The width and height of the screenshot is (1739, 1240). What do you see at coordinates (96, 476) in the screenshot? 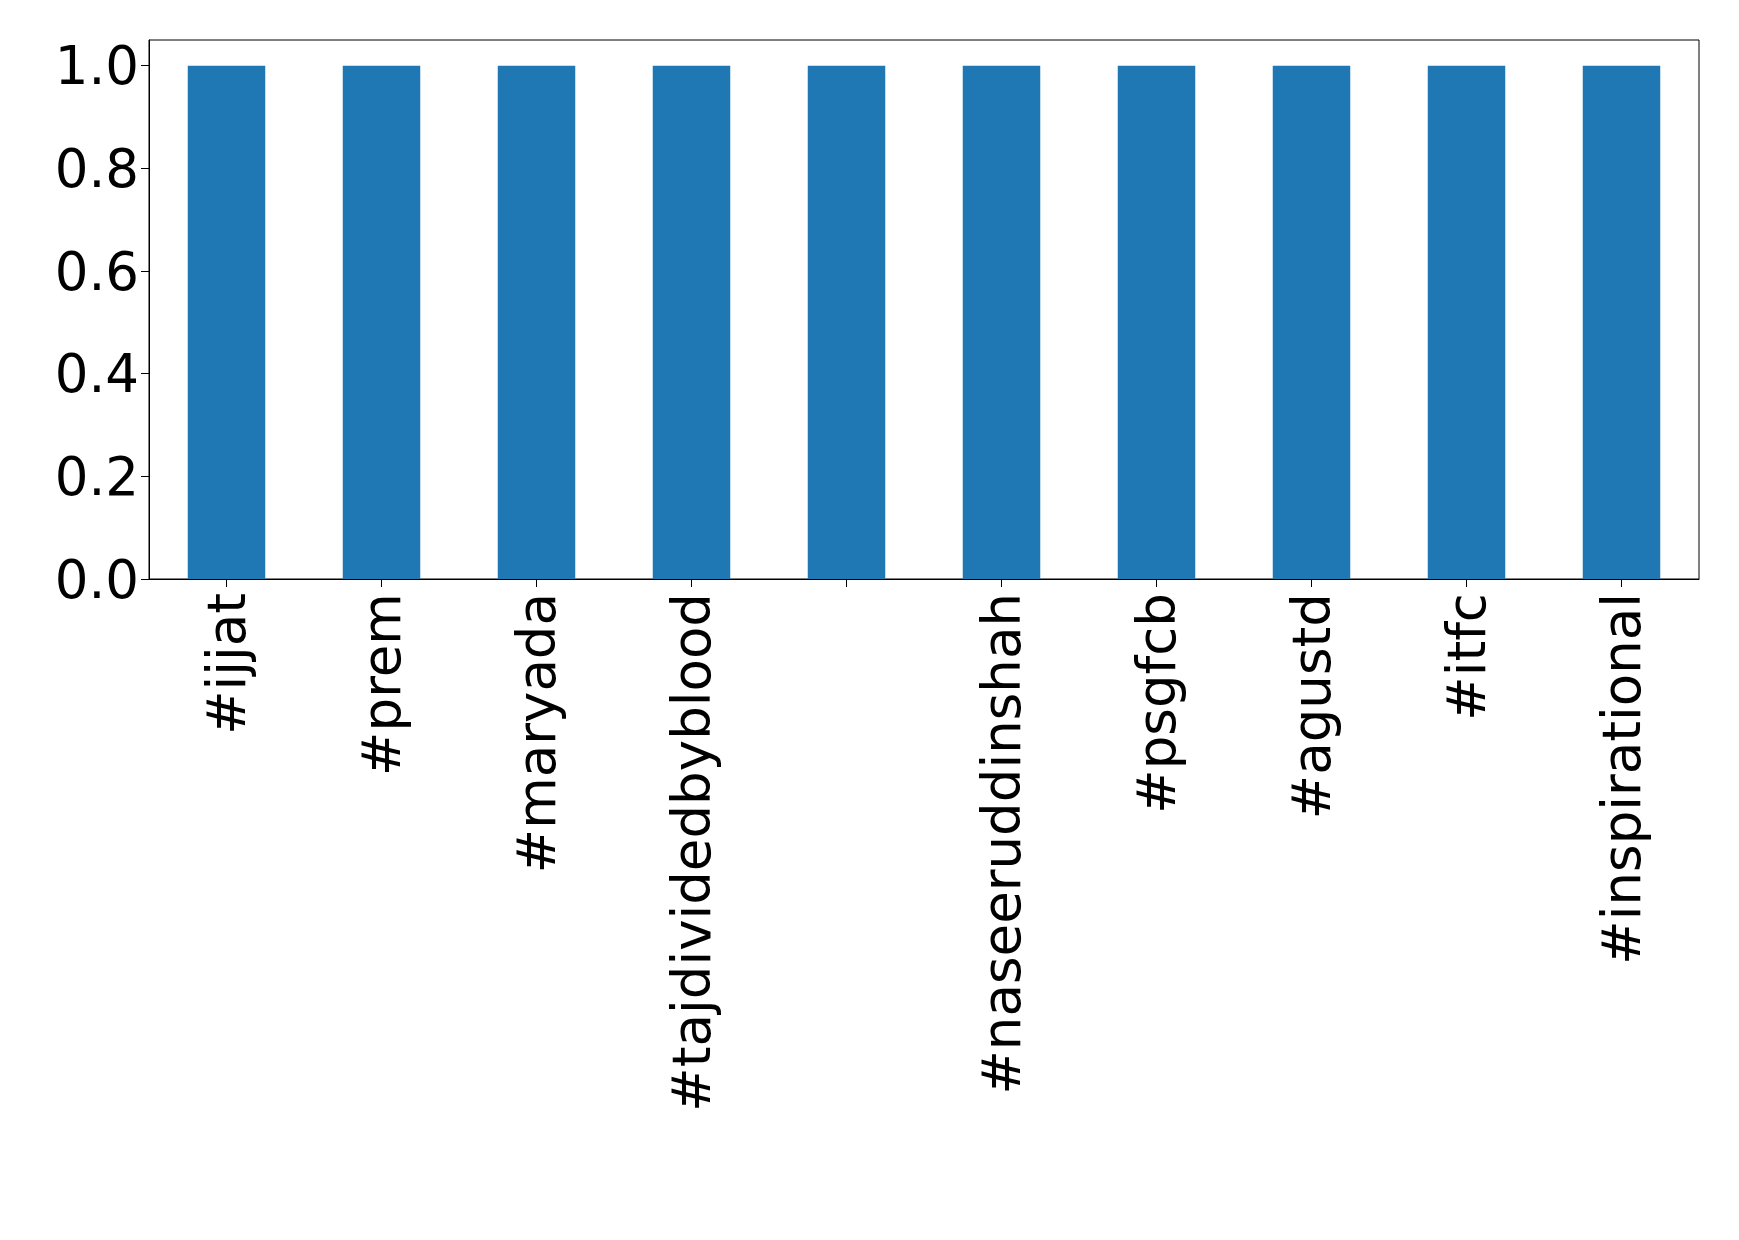
I see `y-tick-label: 0.2` at bounding box center [96, 476].